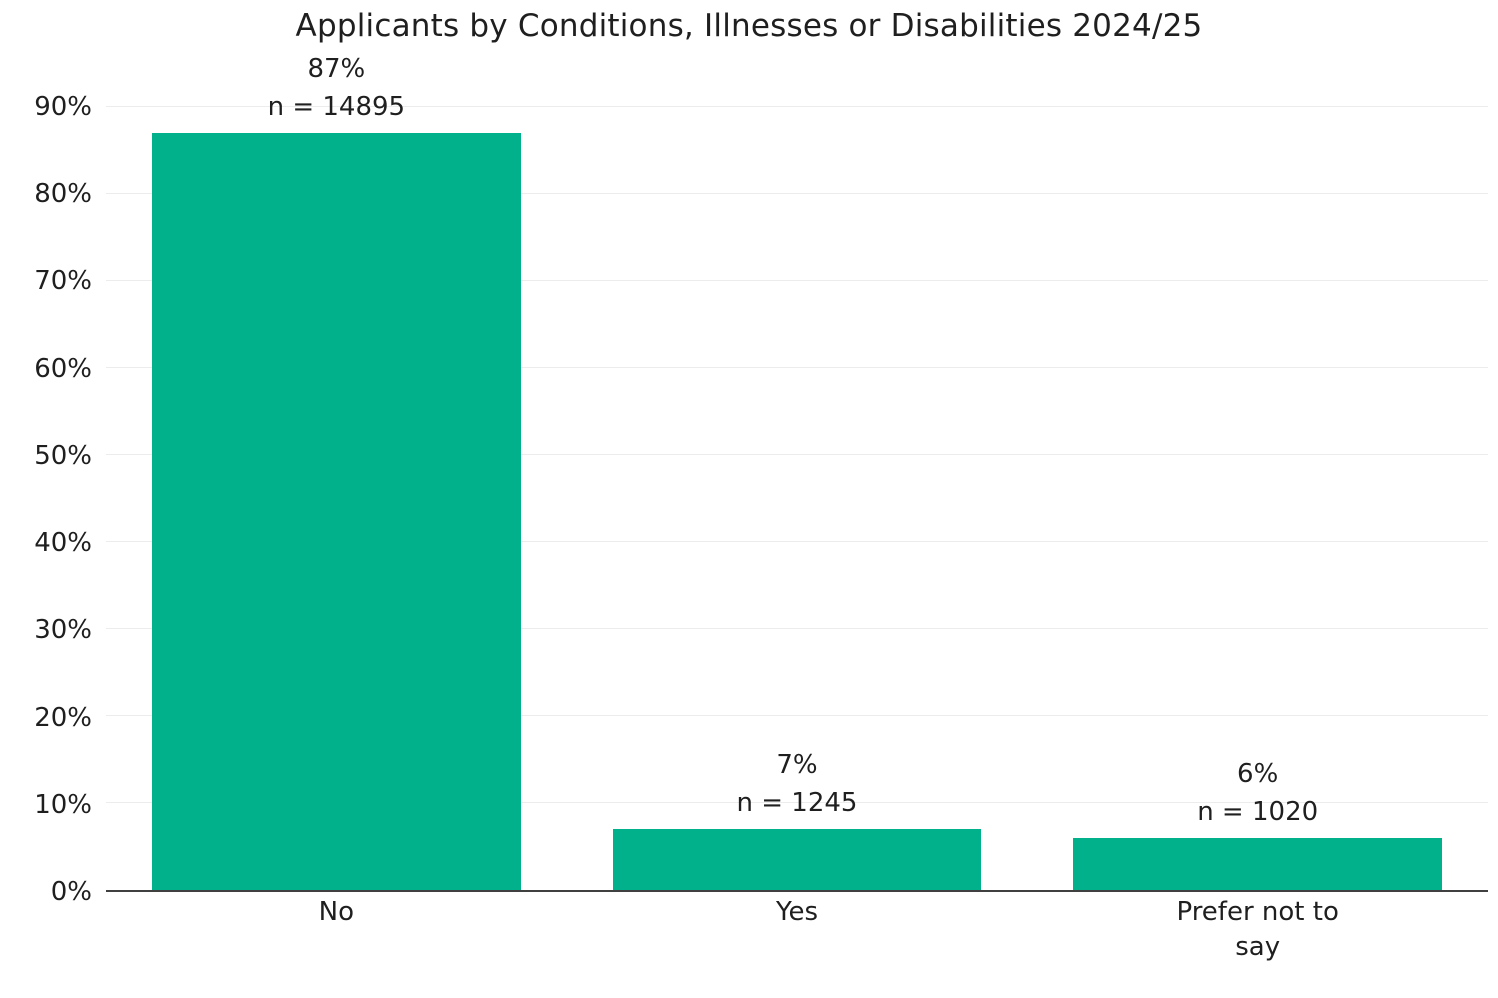 This screenshot has height=998, width=1498. I want to click on y-tick-label-20: 20%, so click(63, 717).